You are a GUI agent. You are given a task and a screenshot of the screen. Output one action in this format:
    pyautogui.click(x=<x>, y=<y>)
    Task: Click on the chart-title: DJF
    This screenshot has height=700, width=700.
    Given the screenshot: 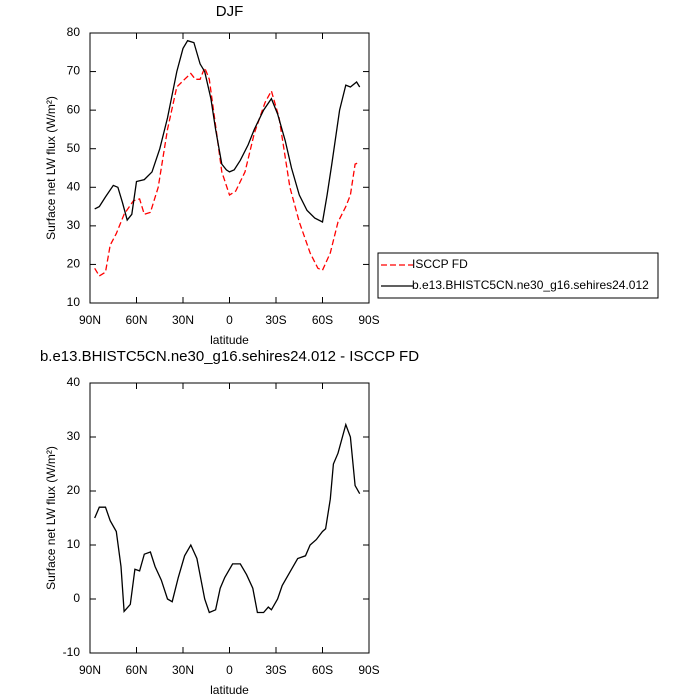 What is the action you would take?
    pyautogui.click(x=230, y=11)
    